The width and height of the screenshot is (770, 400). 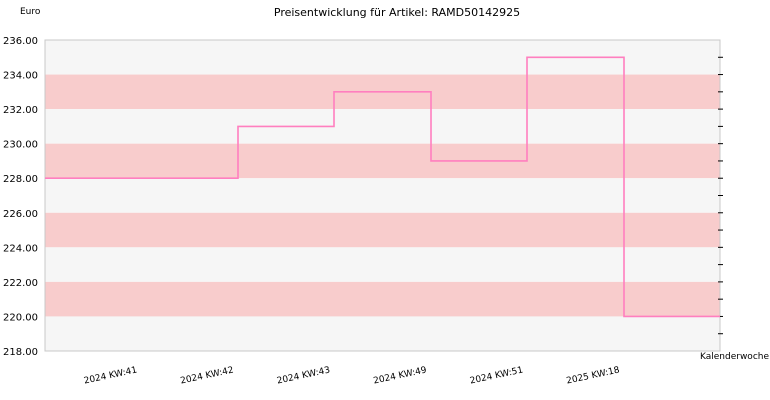 I want to click on right-minor-ticks, so click(x=720, y=195).